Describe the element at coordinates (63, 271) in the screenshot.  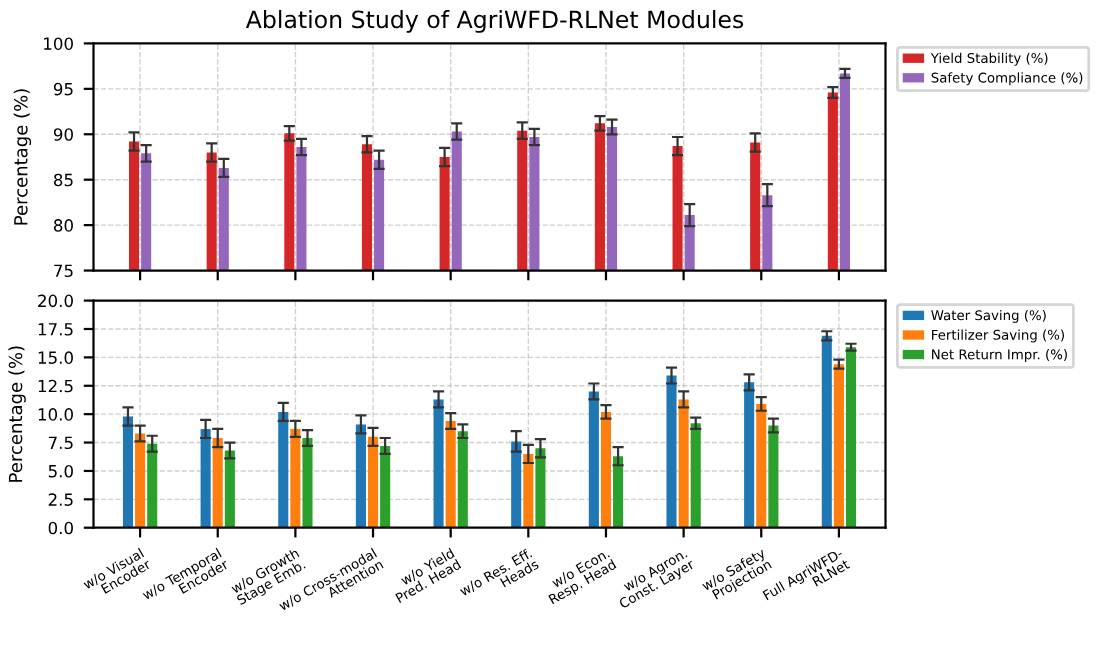
I see `y-tick-label: 75` at that location.